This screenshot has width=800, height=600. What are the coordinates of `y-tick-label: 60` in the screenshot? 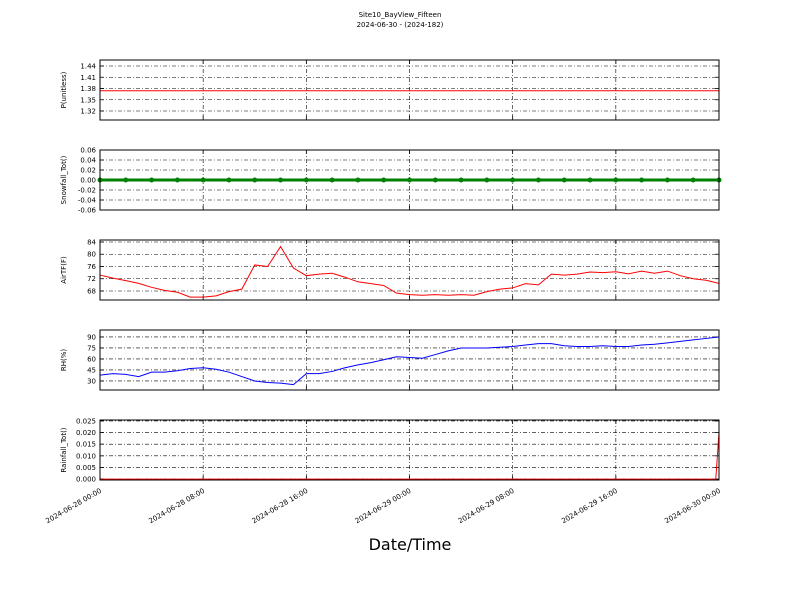 It's located at (91, 359).